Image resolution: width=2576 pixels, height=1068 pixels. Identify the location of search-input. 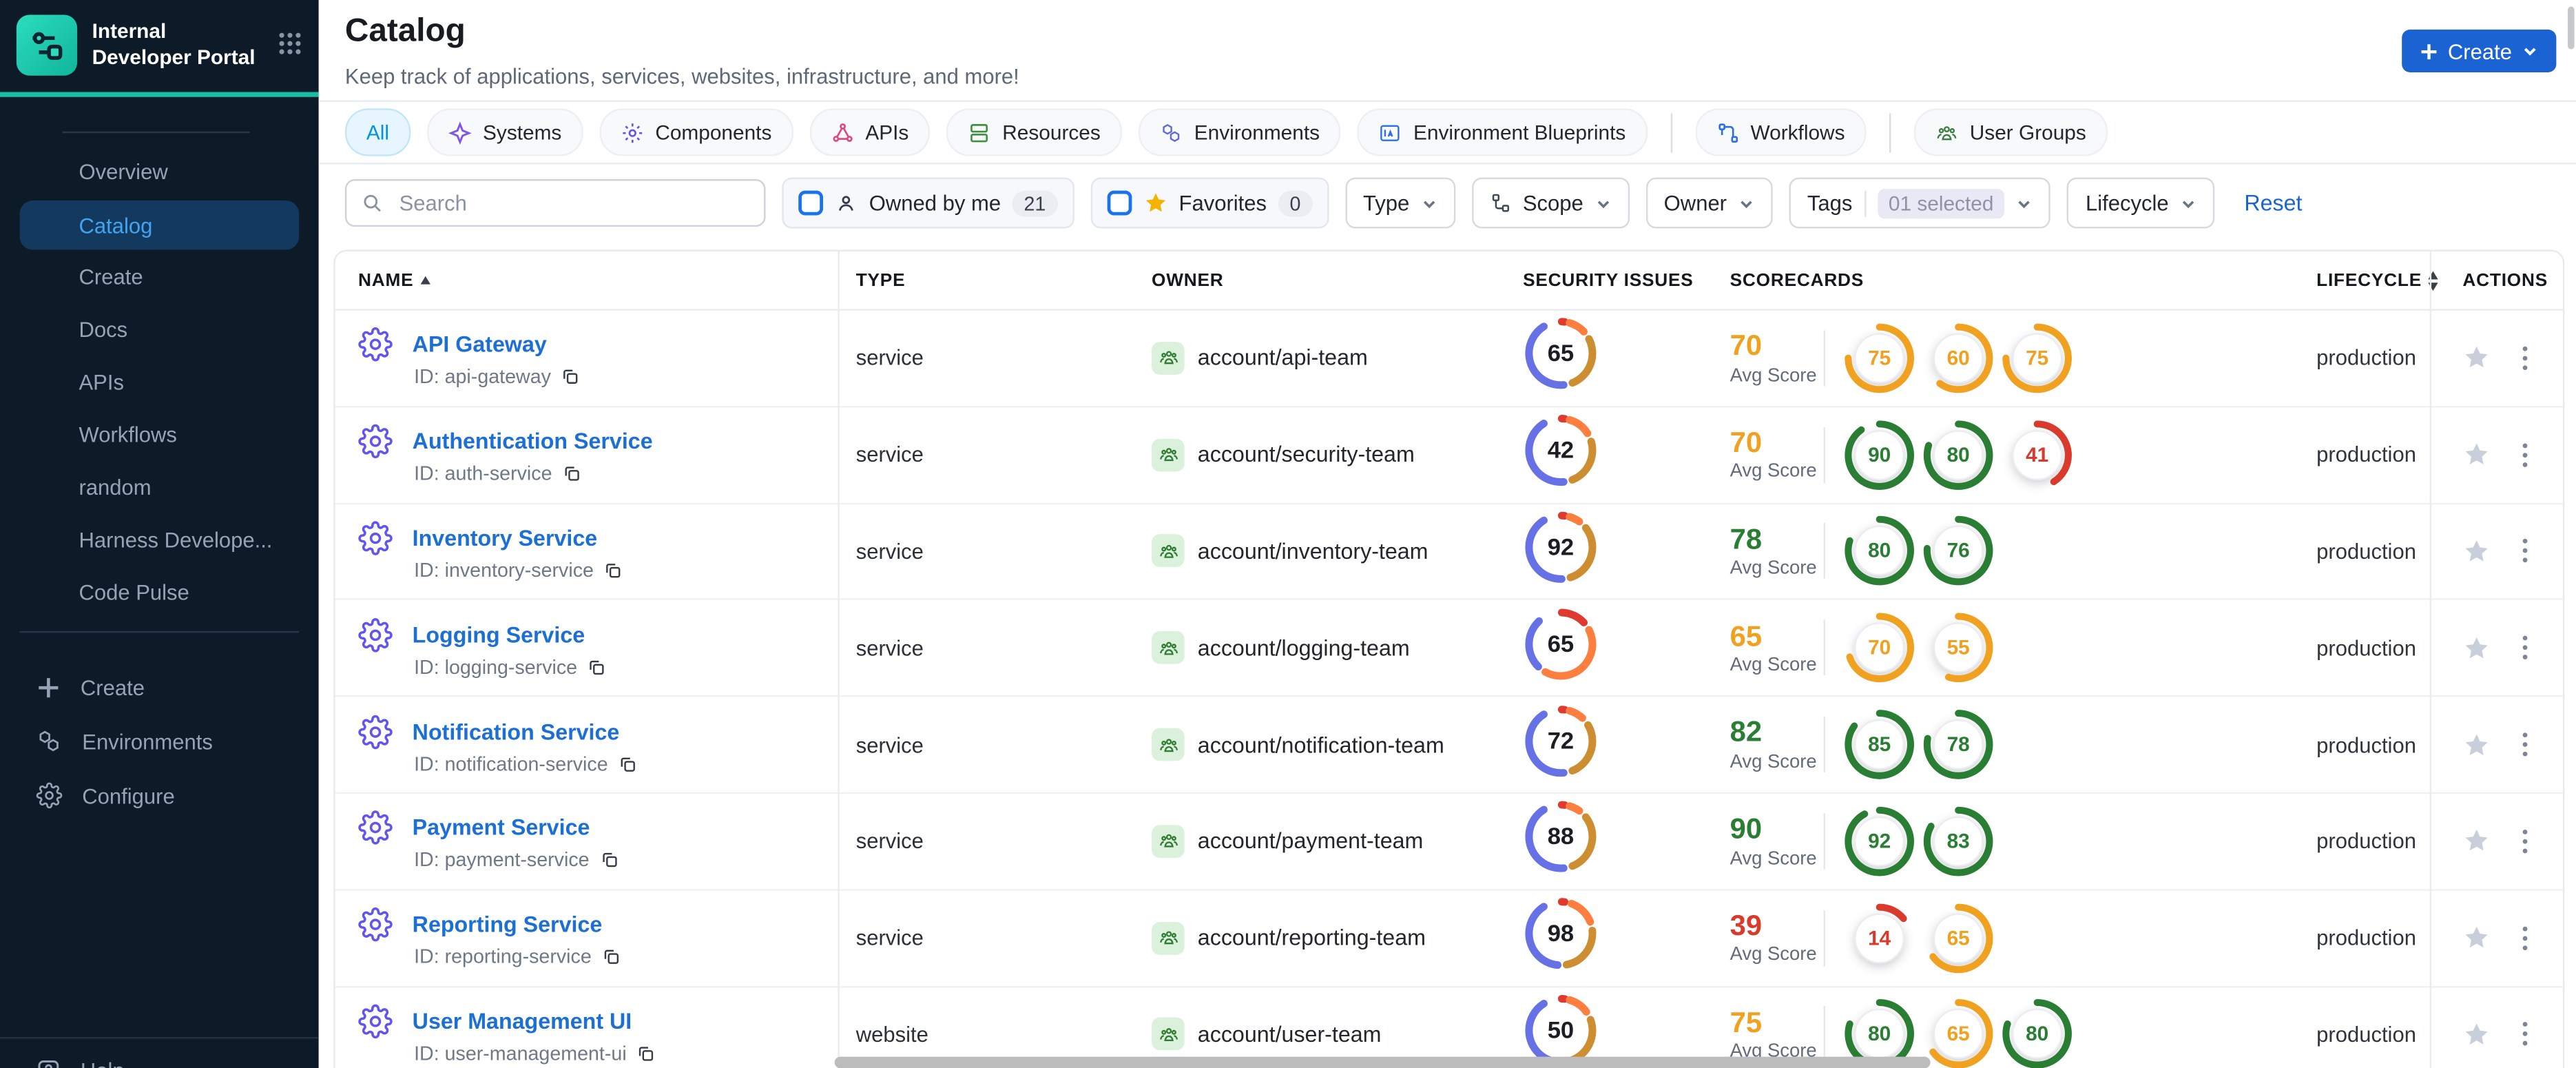
(572, 203).